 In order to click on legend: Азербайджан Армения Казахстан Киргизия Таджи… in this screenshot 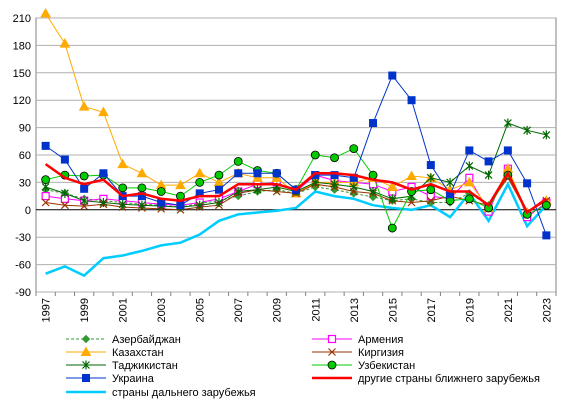, I will do `click(303, 366)`.